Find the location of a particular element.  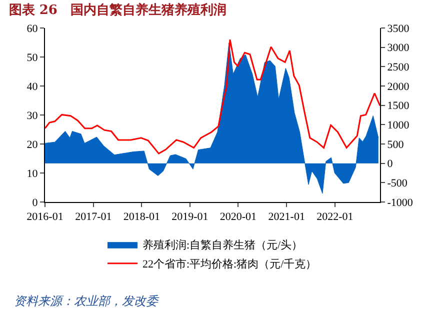

y2-tick-label: -500 is located at coordinates (397, 184).